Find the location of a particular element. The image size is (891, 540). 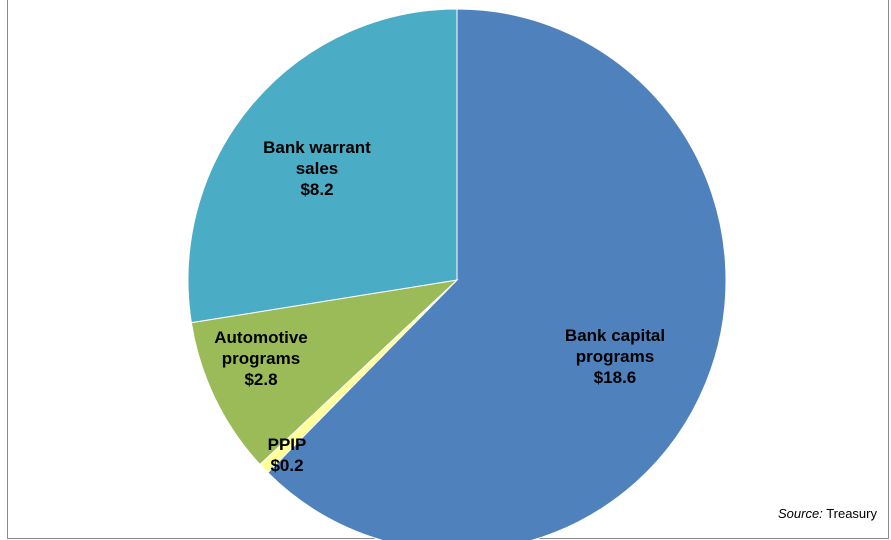

source-note: Source: Treasury is located at coordinates (827, 513).